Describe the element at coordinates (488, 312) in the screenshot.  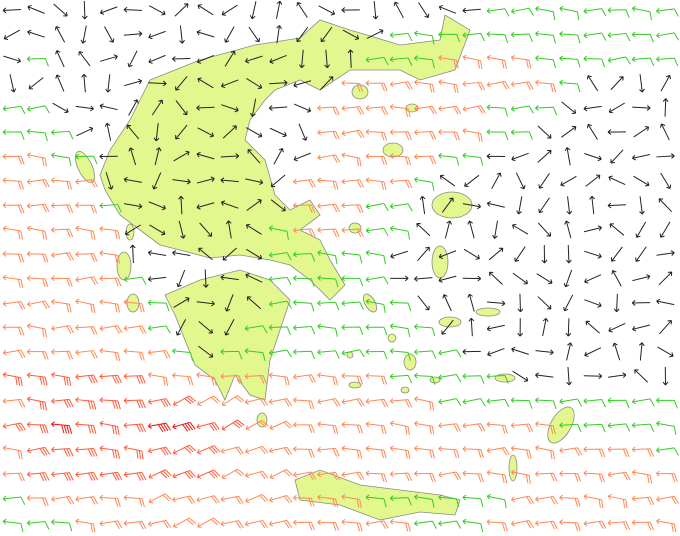
I see `ikaria` at that location.